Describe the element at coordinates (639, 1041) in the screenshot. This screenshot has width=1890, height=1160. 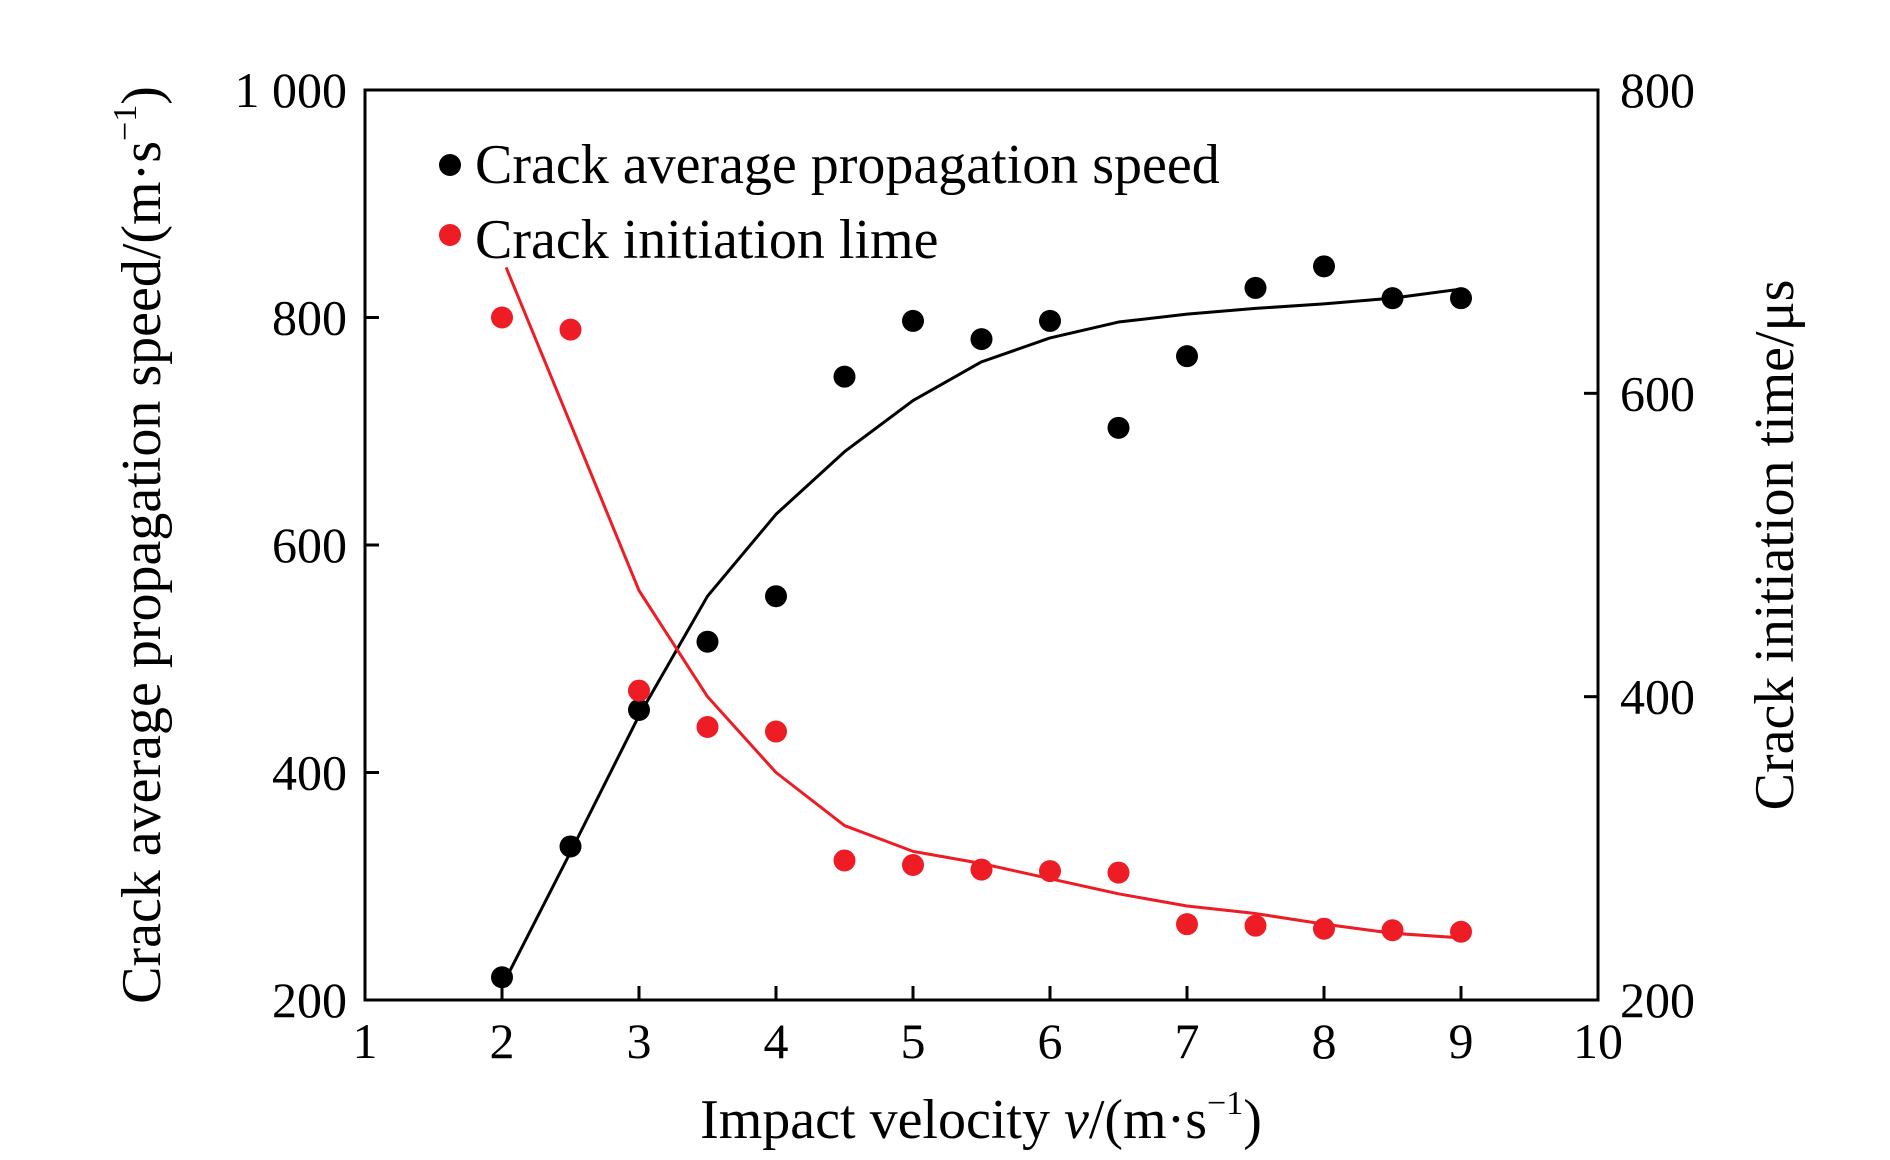
I see `x-tick-label: 3` at that location.